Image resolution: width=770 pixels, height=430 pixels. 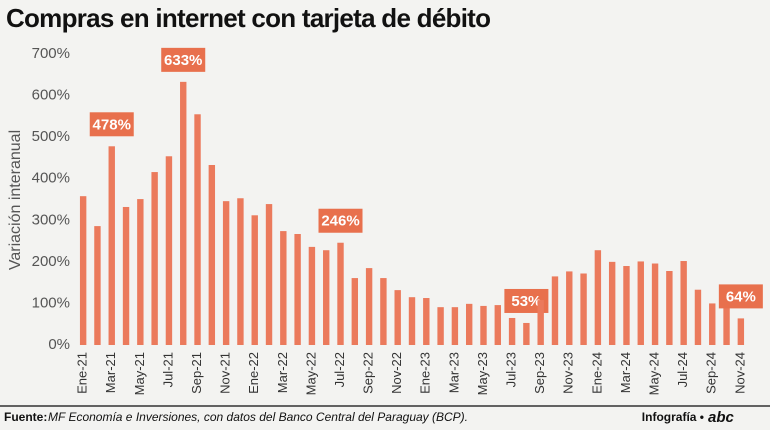 What do you see at coordinates (139, 373) in the screenshot?
I see `x-tick-label: May-21` at bounding box center [139, 373].